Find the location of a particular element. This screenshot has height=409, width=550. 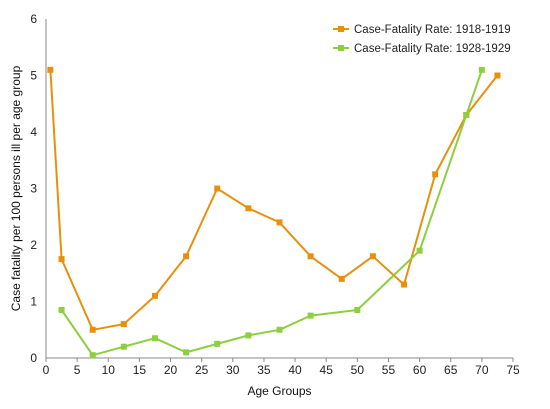

x-tick-label: 40 is located at coordinates (295, 370).